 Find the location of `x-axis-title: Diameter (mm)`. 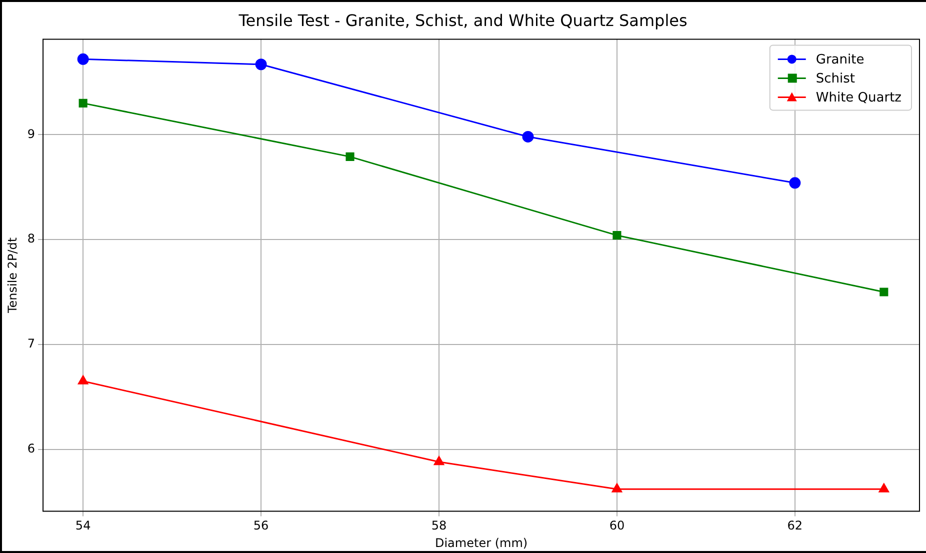

x-axis-title: Diameter (mm) is located at coordinates (481, 543).